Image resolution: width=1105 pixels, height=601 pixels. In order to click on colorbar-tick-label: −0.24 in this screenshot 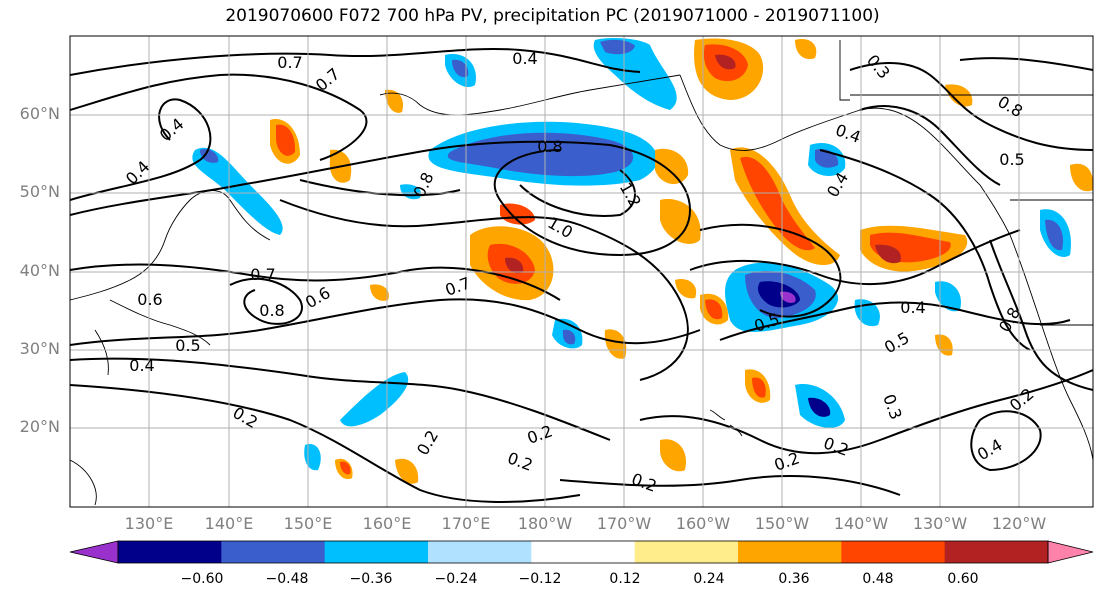, I will do `click(456, 579)`.